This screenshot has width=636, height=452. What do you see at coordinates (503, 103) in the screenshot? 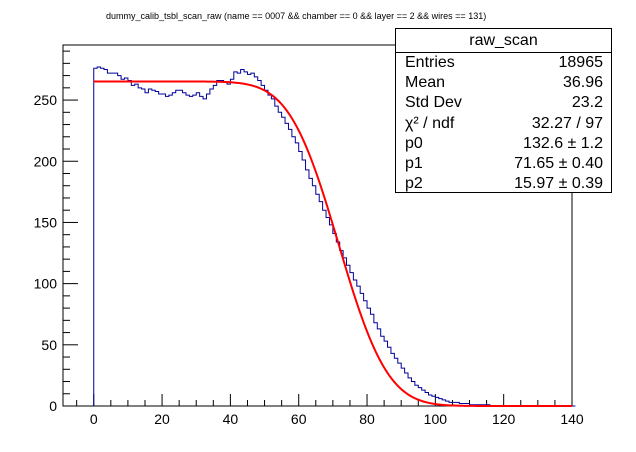
I see `stats-row: Std Dev 23.2` at bounding box center [503, 103].